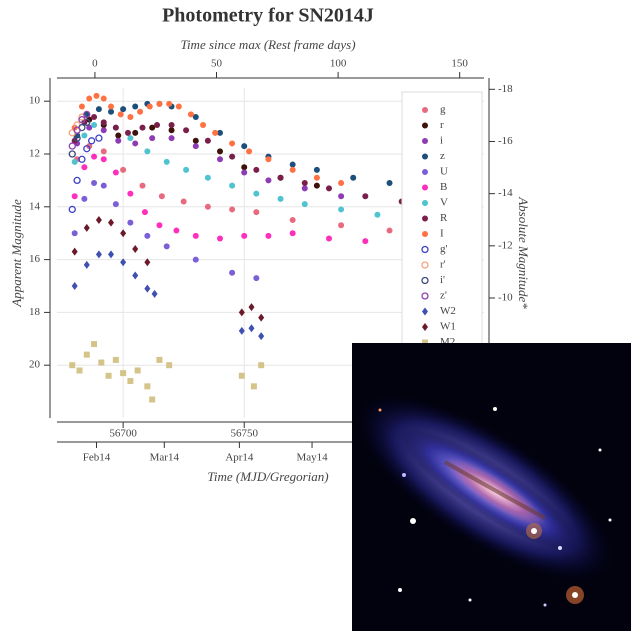 This screenshot has width=631, height=631. I want to click on top-tick-label: 0, so click(95, 64).